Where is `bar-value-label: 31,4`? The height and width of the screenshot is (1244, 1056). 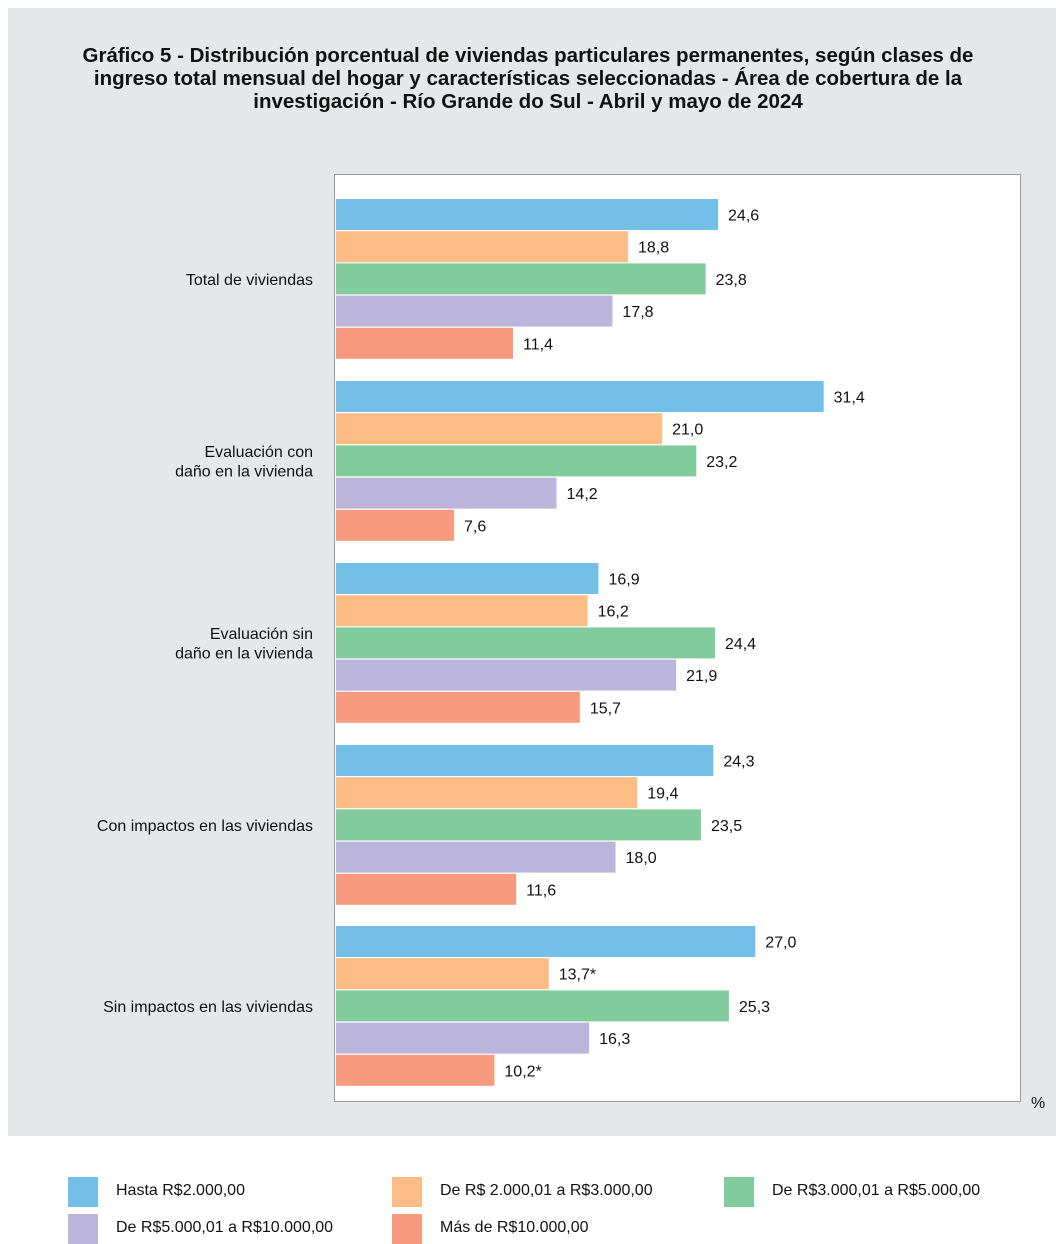 bar-value-label: 31,4 is located at coordinates (849, 398).